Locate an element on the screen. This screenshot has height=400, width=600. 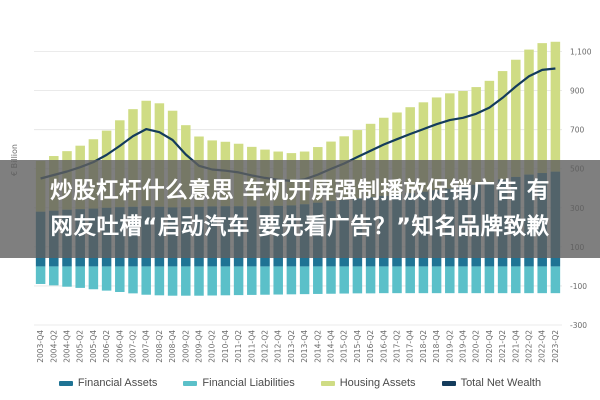
x-tick-label: 2015-Q4 is located at coordinates (357, 346).